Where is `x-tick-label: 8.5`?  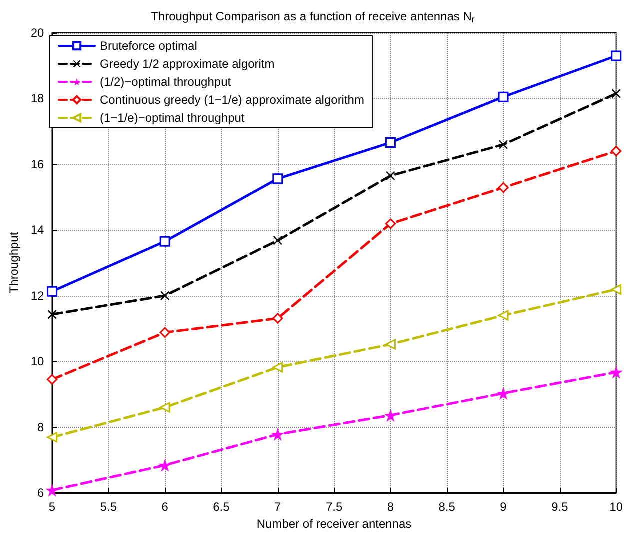
x-tick-label: 8.5 is located at coordinates (447, 507).